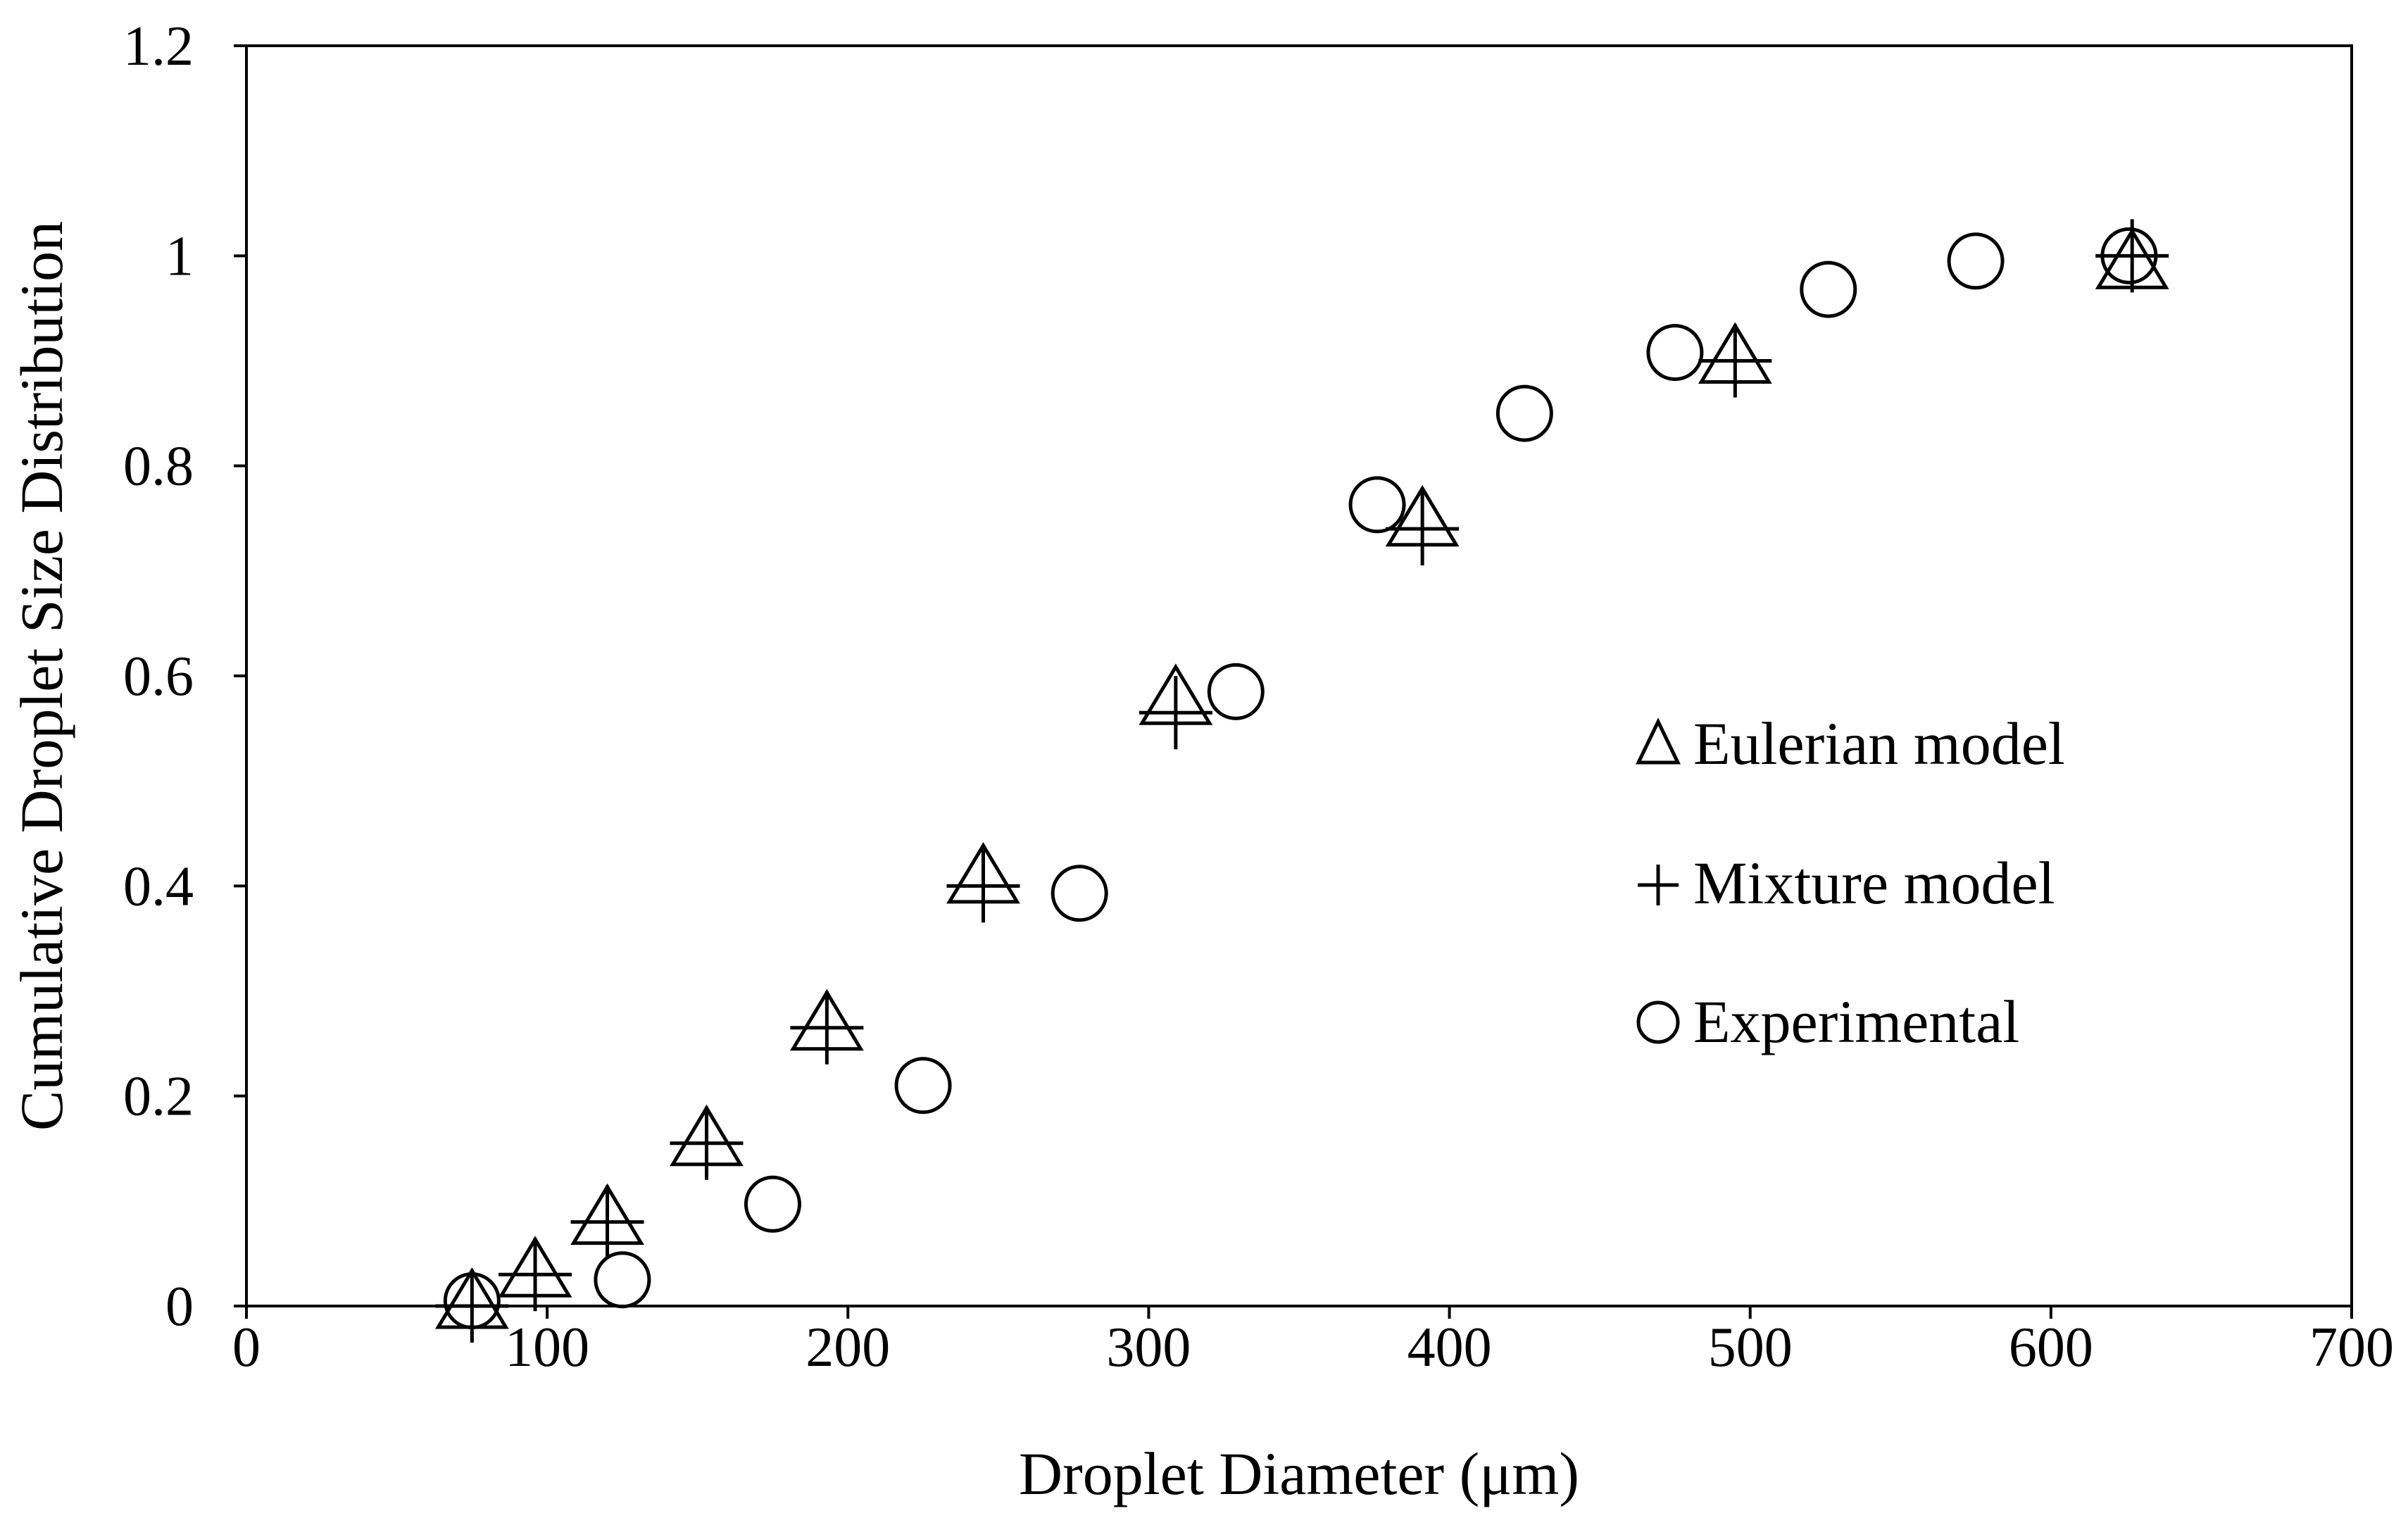 This screenshot has height=1525, width=2408. I want to click on legend-label-mixture: Mixture model, so click(1874, 883).